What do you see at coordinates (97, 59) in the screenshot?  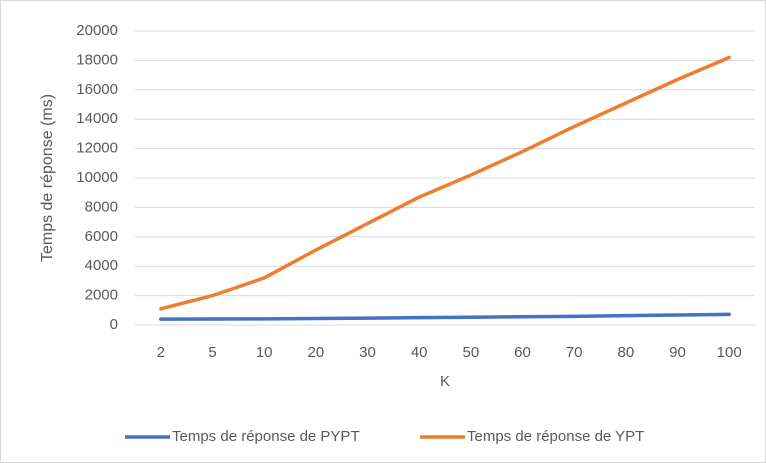 I see `y-tick-label: 18000` at bounding box center [97, 59].